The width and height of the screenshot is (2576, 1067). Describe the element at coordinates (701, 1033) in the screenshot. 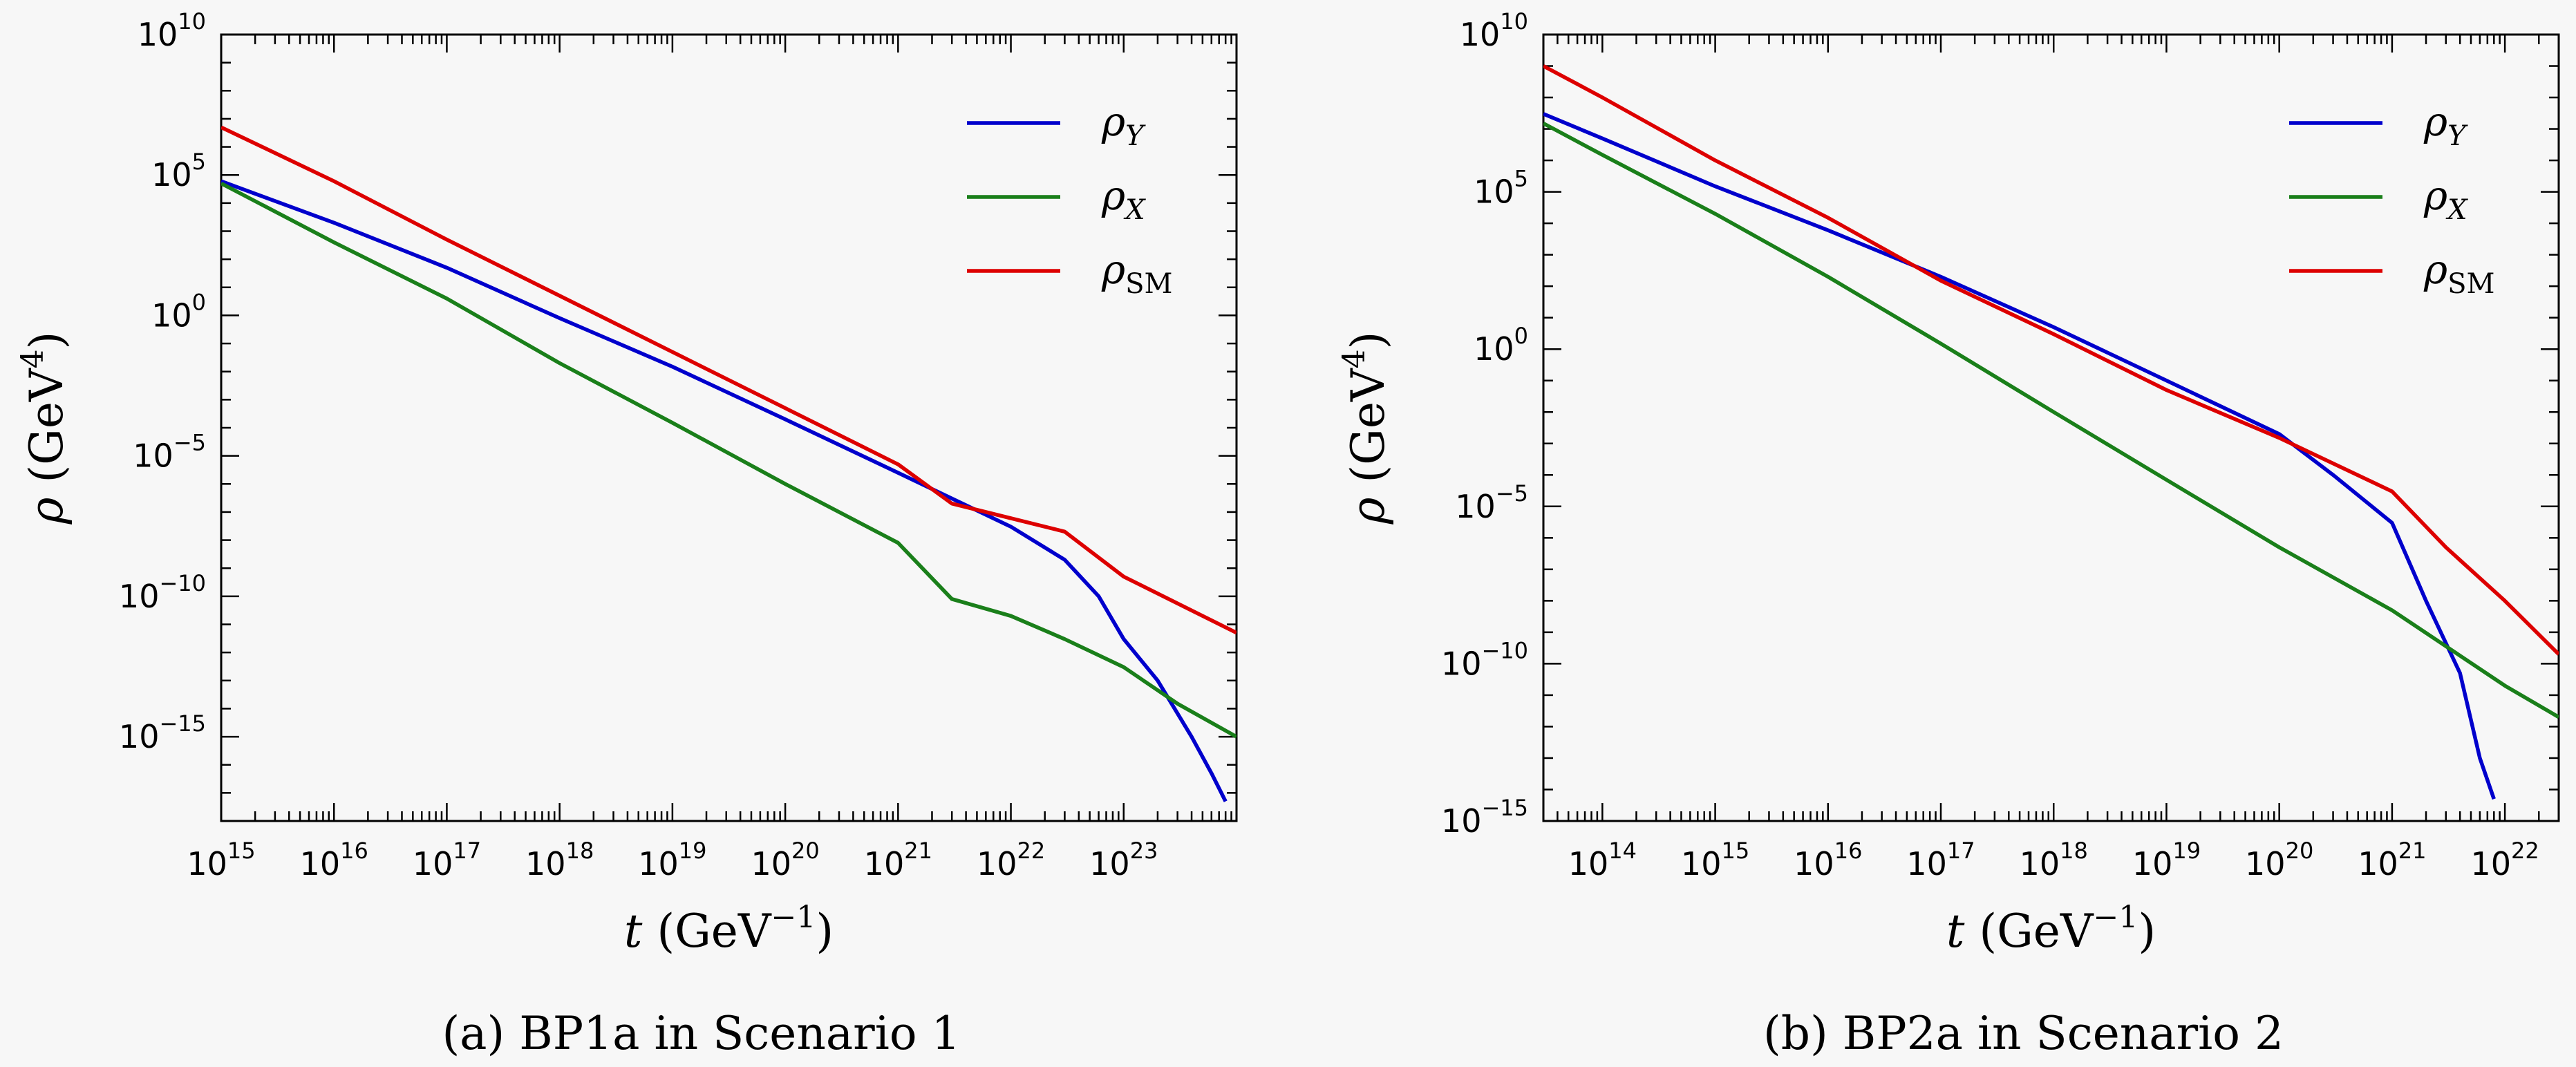

I see `figure-caption: (a) BP1a in Scenario 1` at that location.